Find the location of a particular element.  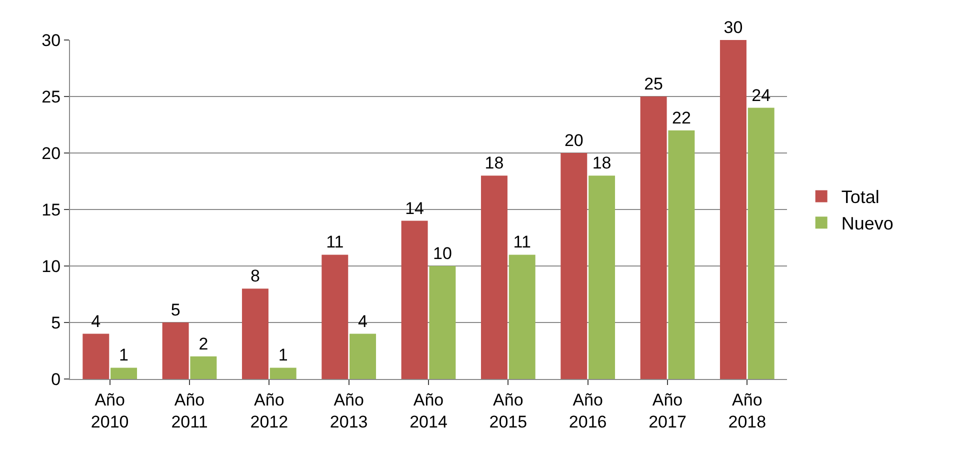

data-label: 14 is located at coordinates (414, 208).